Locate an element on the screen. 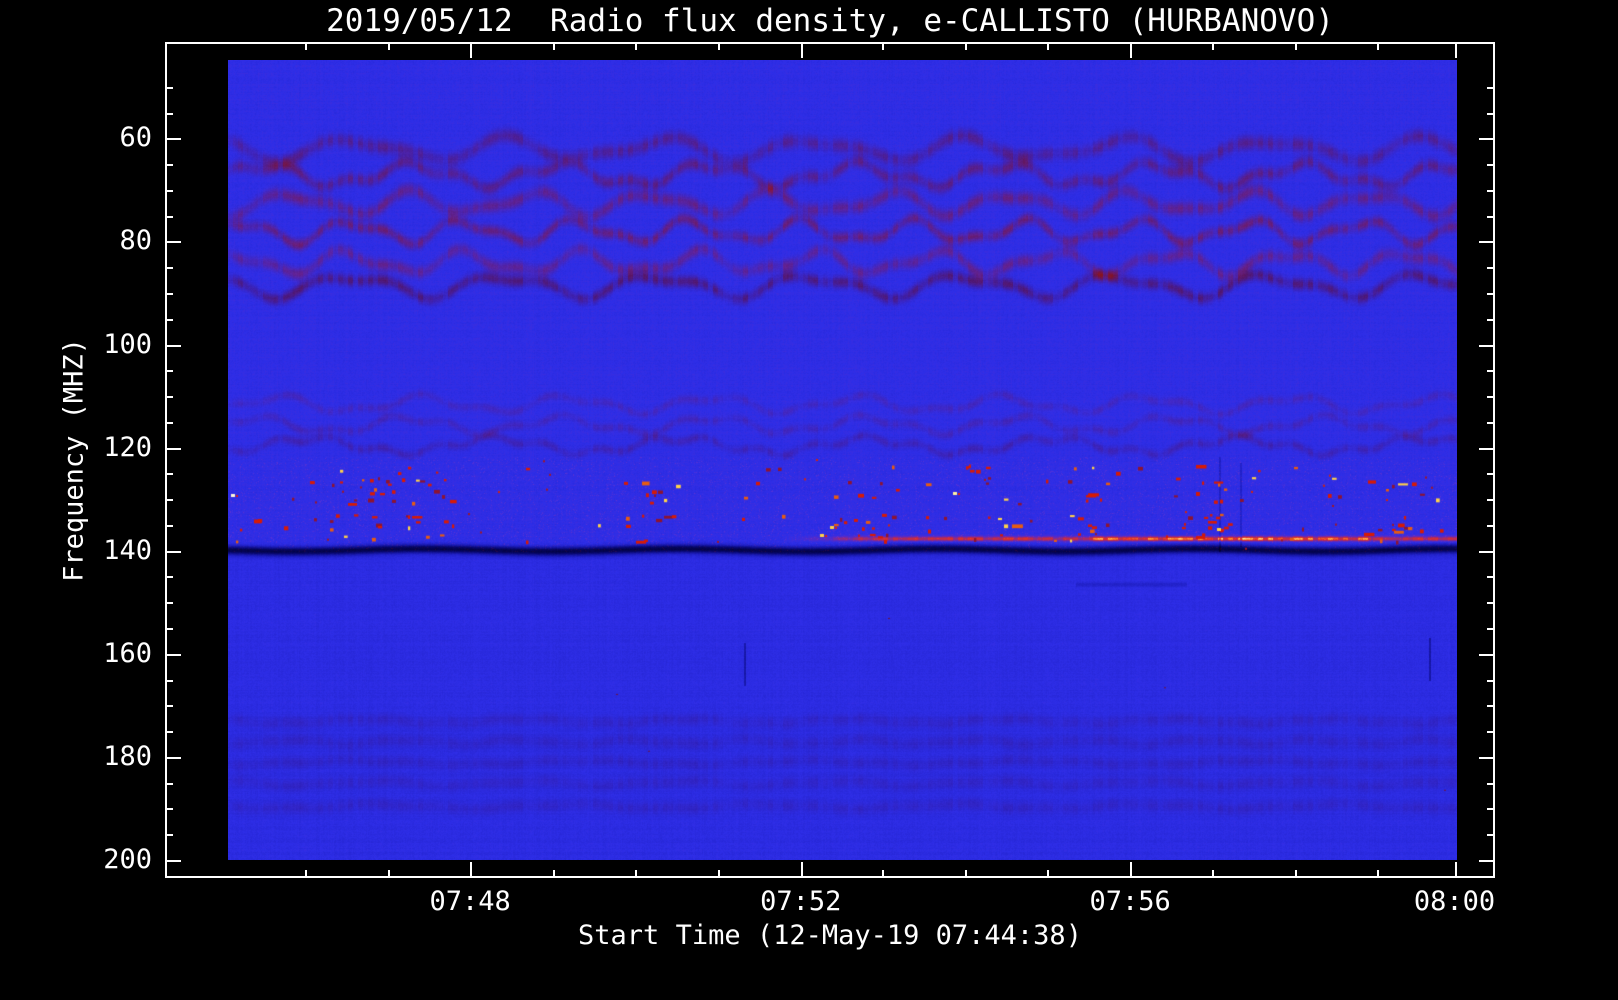  y-tick-label: 200 is located at coordinates (127, 859).